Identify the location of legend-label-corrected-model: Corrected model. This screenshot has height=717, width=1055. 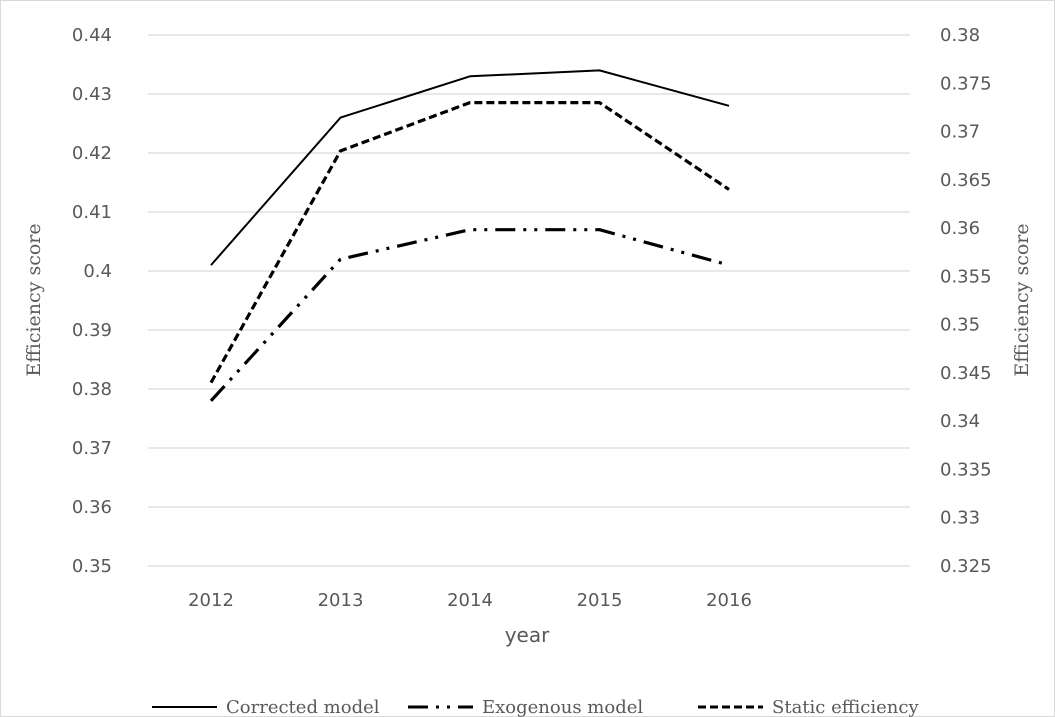
(303, 707).